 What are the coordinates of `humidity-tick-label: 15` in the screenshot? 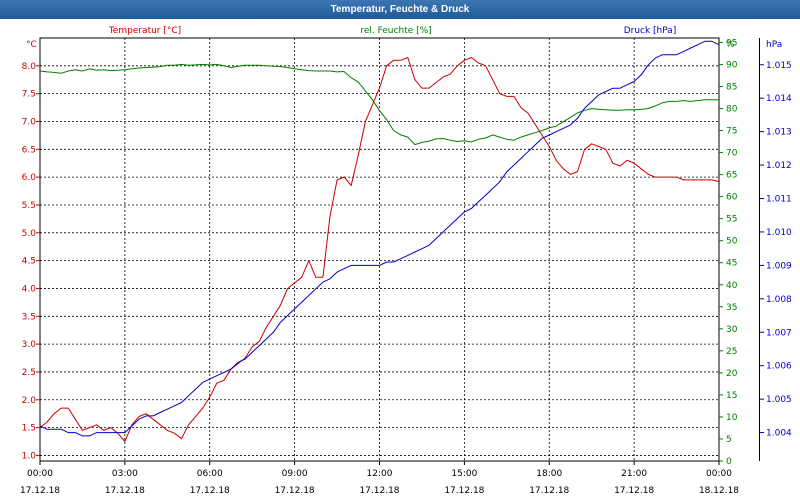 It's located at (731, 396).